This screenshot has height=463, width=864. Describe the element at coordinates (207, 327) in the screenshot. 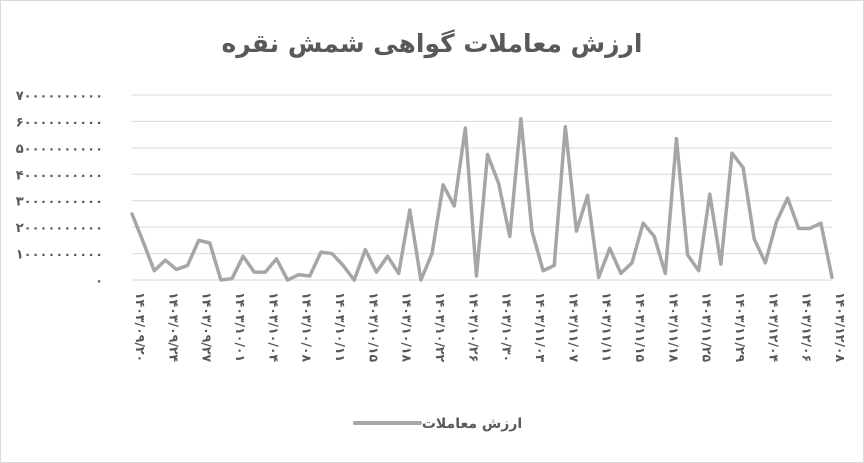

I see `x-tick-label: ۱۴۰۳/۰۹/۲۷` at that location.